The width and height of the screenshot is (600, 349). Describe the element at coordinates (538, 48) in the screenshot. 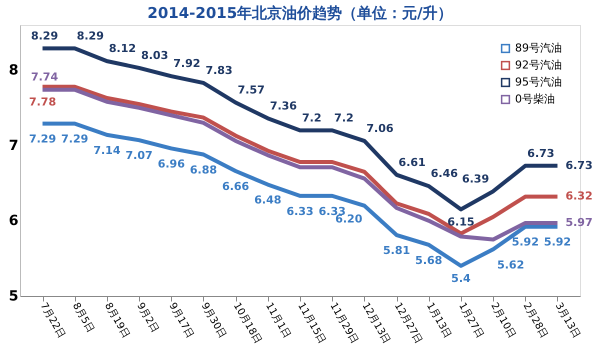

I see `legend-label: 89号汽油` at that location.